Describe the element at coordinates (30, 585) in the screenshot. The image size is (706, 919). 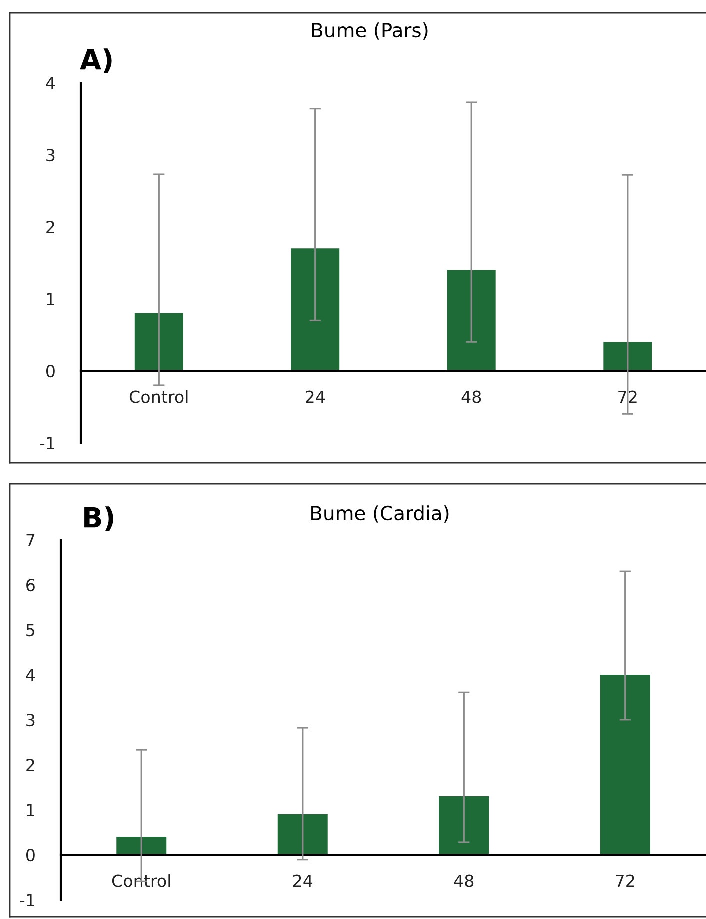
I see `y-tick-label: 6` at that location.